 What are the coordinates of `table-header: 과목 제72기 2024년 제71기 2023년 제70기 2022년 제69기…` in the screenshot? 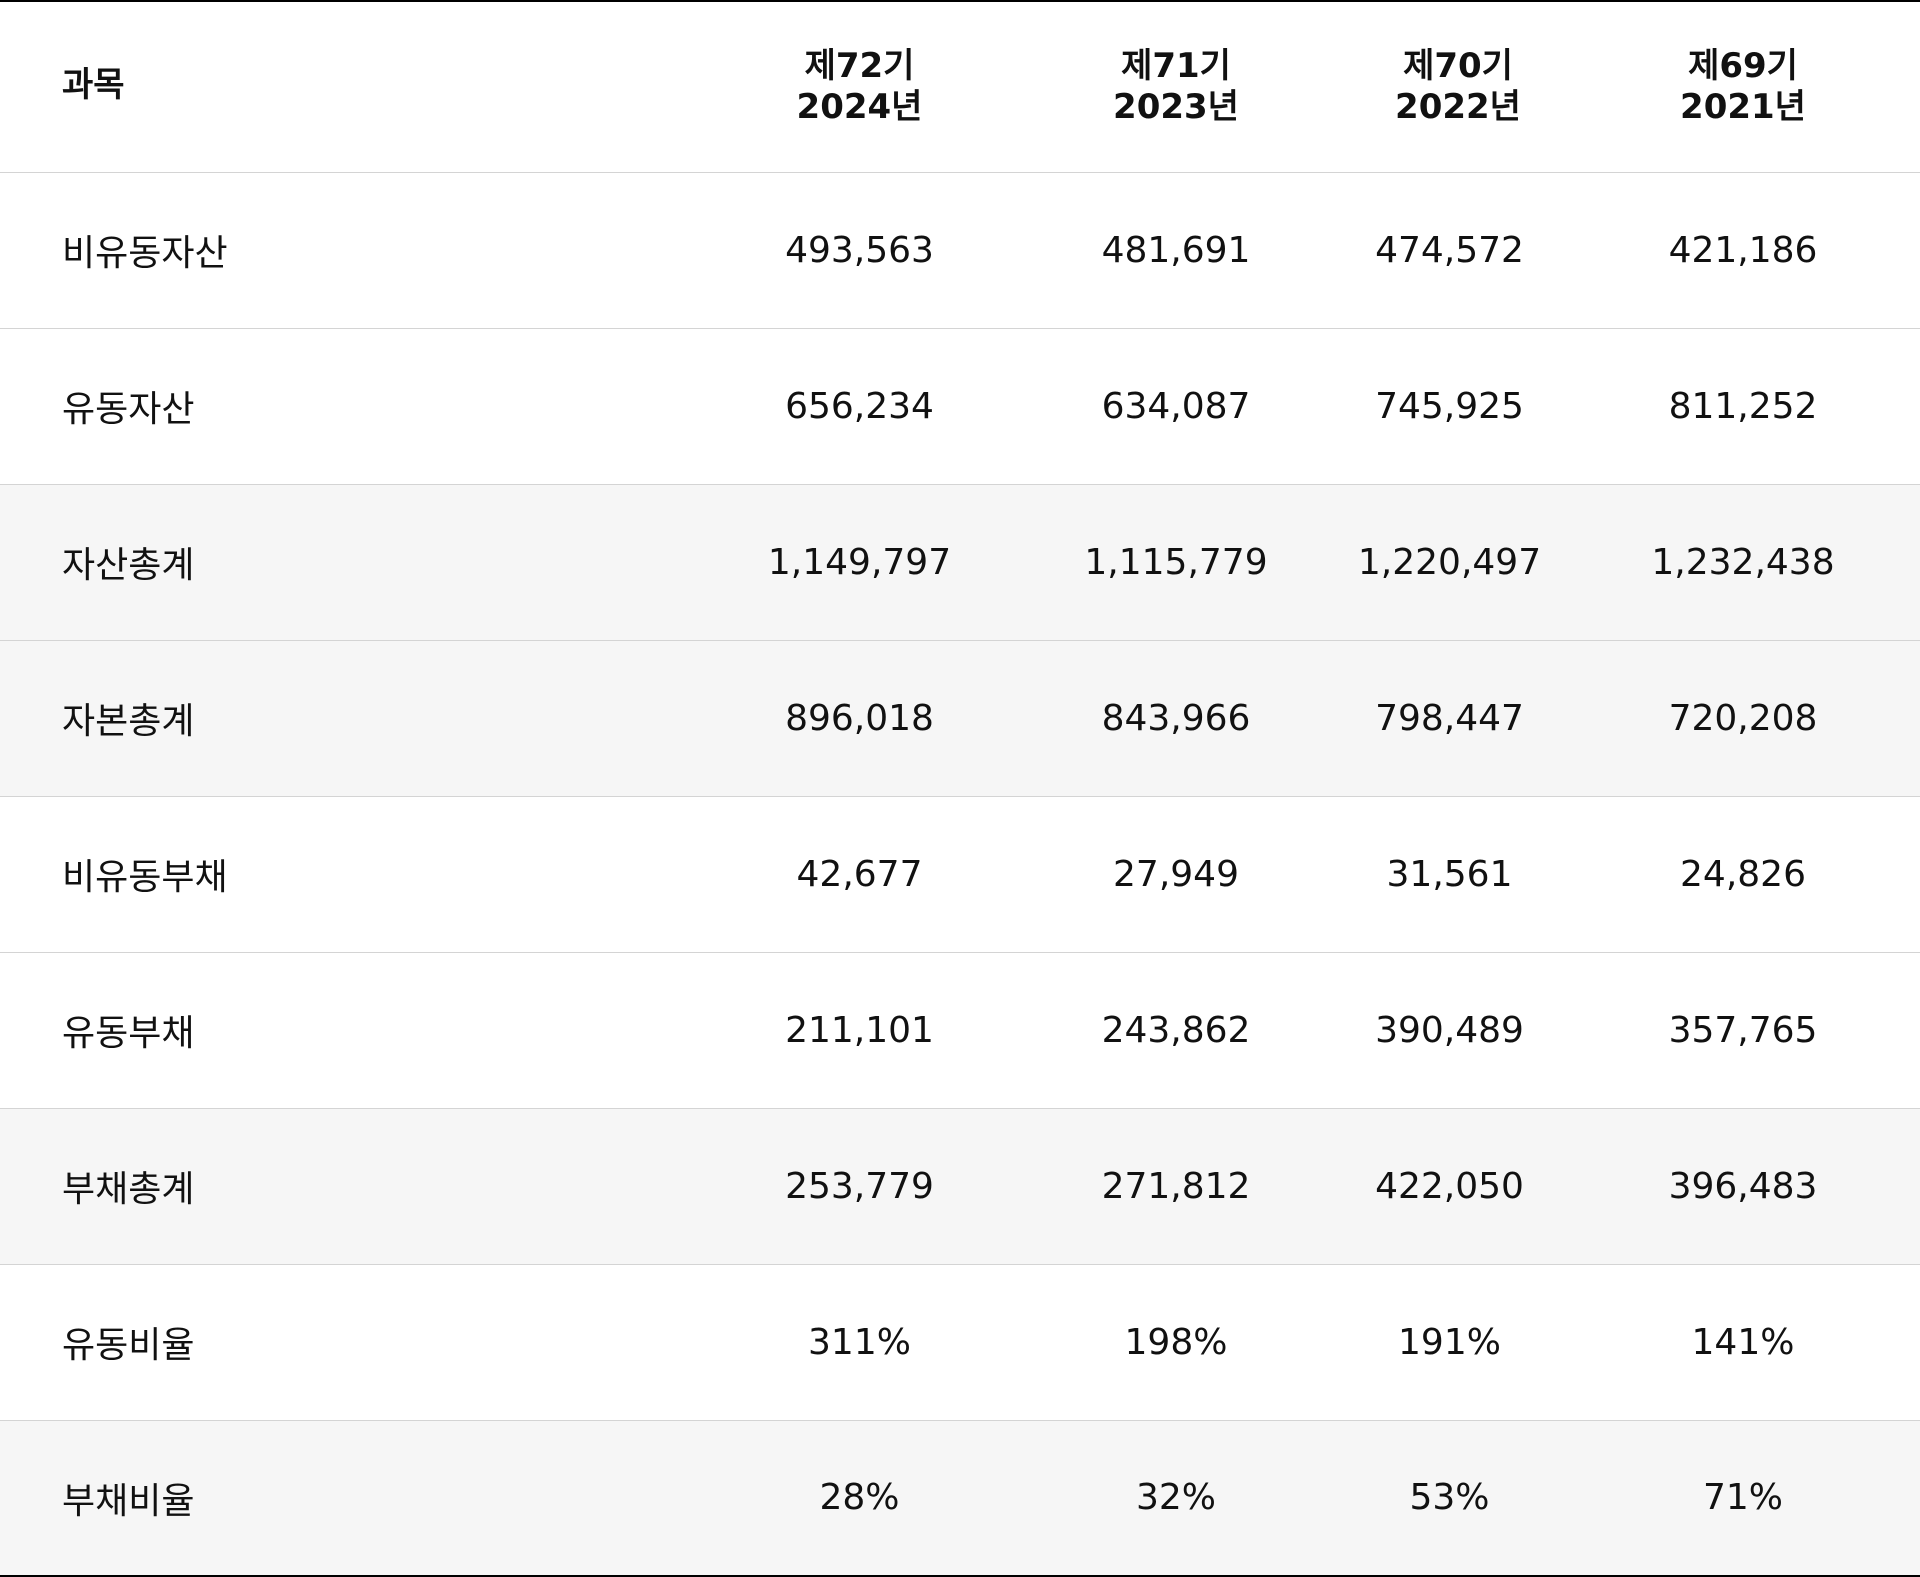 It's located at (960, 87).